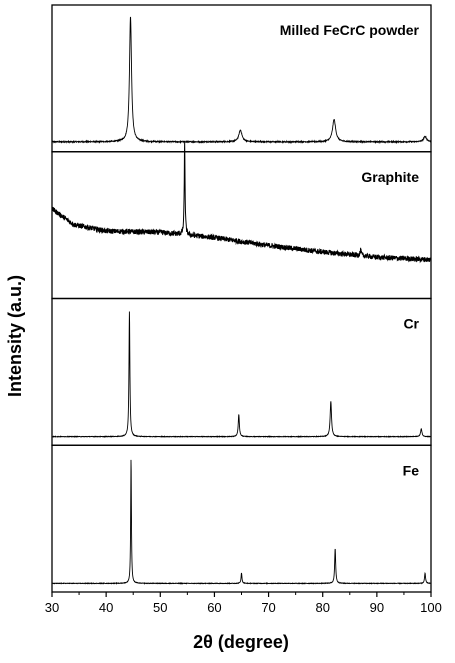 This screenshot has width=455, height=663. Describe the element at coordinates (106, 607) in the screenshot. I see `x-tick-label: 40` at that location.